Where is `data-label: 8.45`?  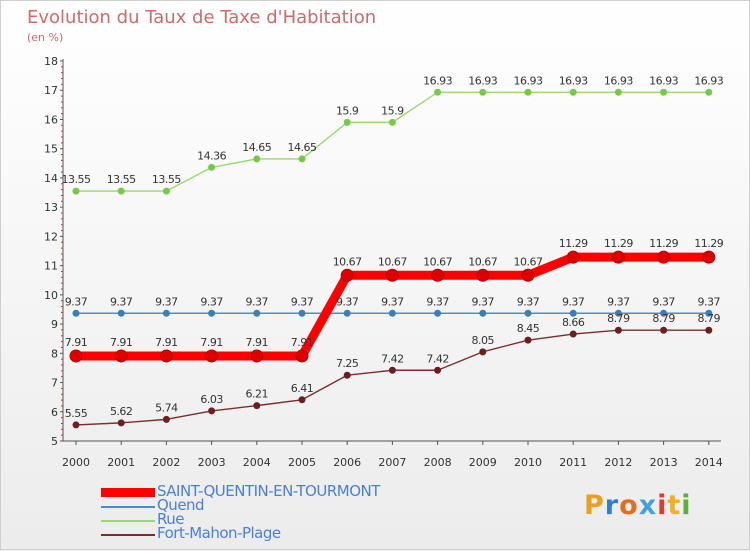 data-label: 8.45 is located at coordinates (528, 328).